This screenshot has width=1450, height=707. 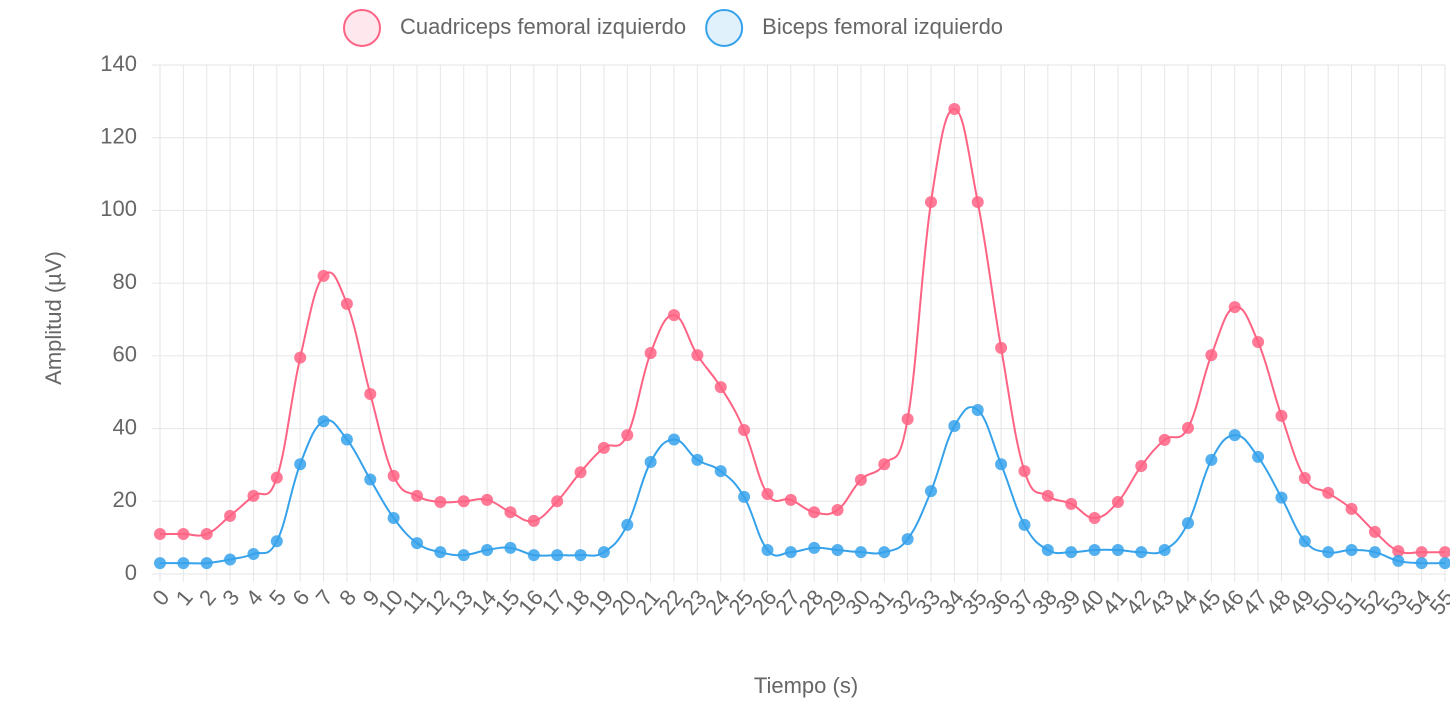 I want to click on x-tick-label: 5, so click(x=277, y=597).